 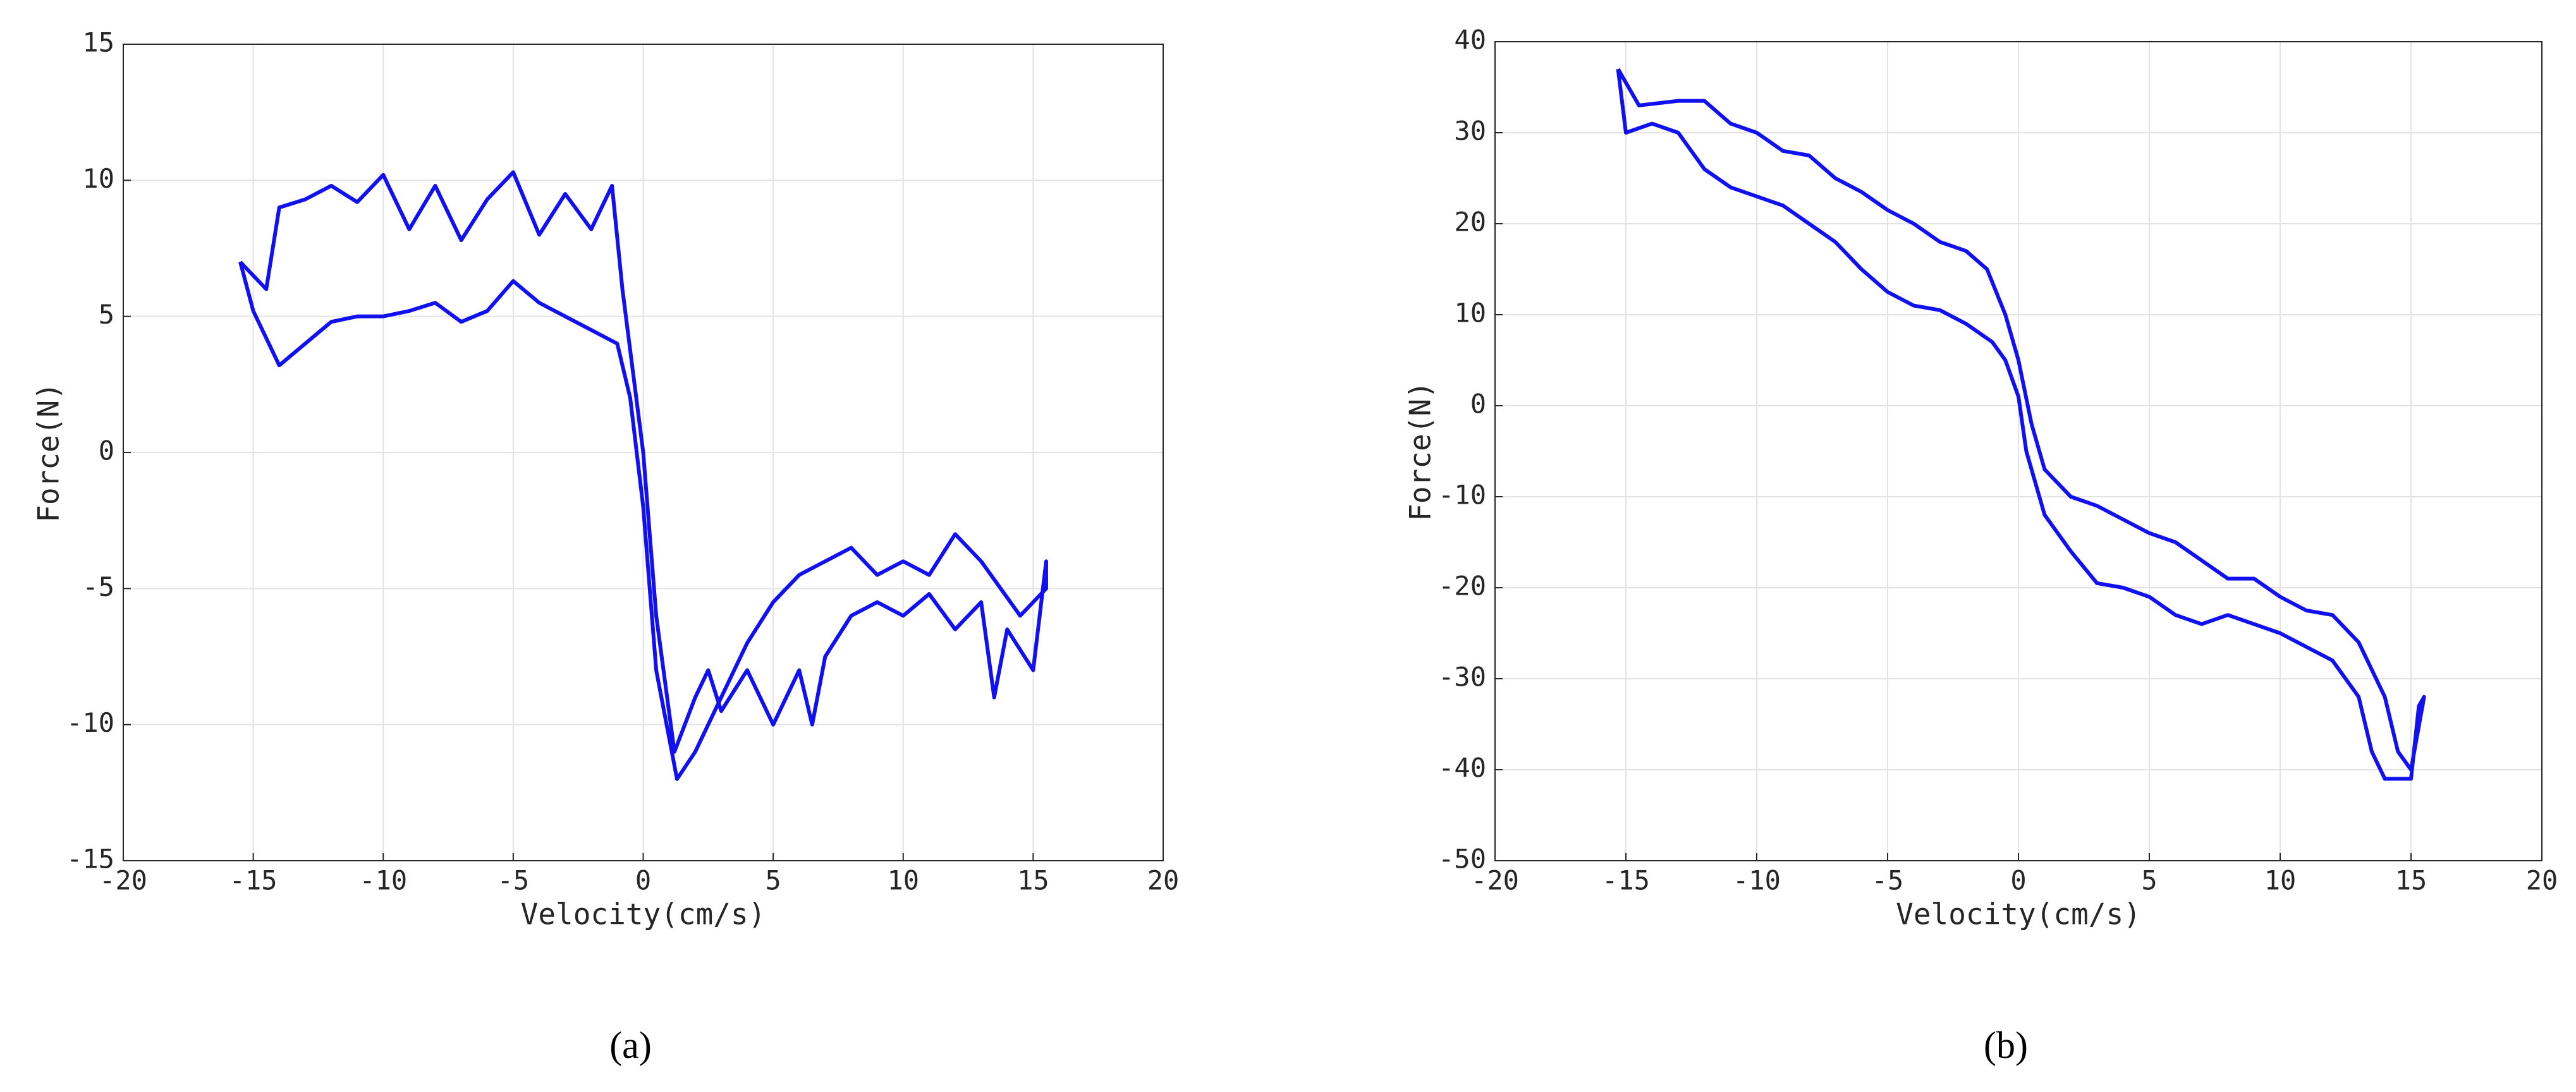 What do you see at coordinates (106, 314) in the screenshot?
I see `y-tick-label: 5` at bounding box center [106, 314].